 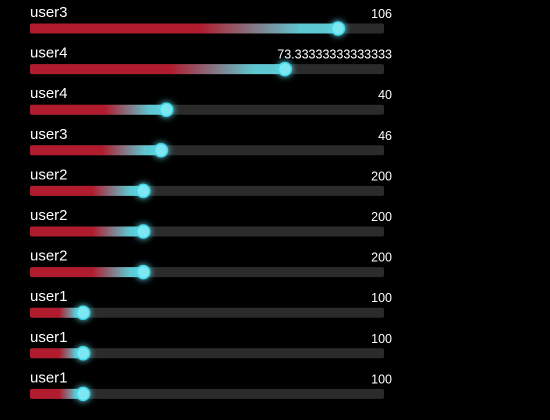 I want to click on bar-row: user3 106, so click(x=211, y=20).